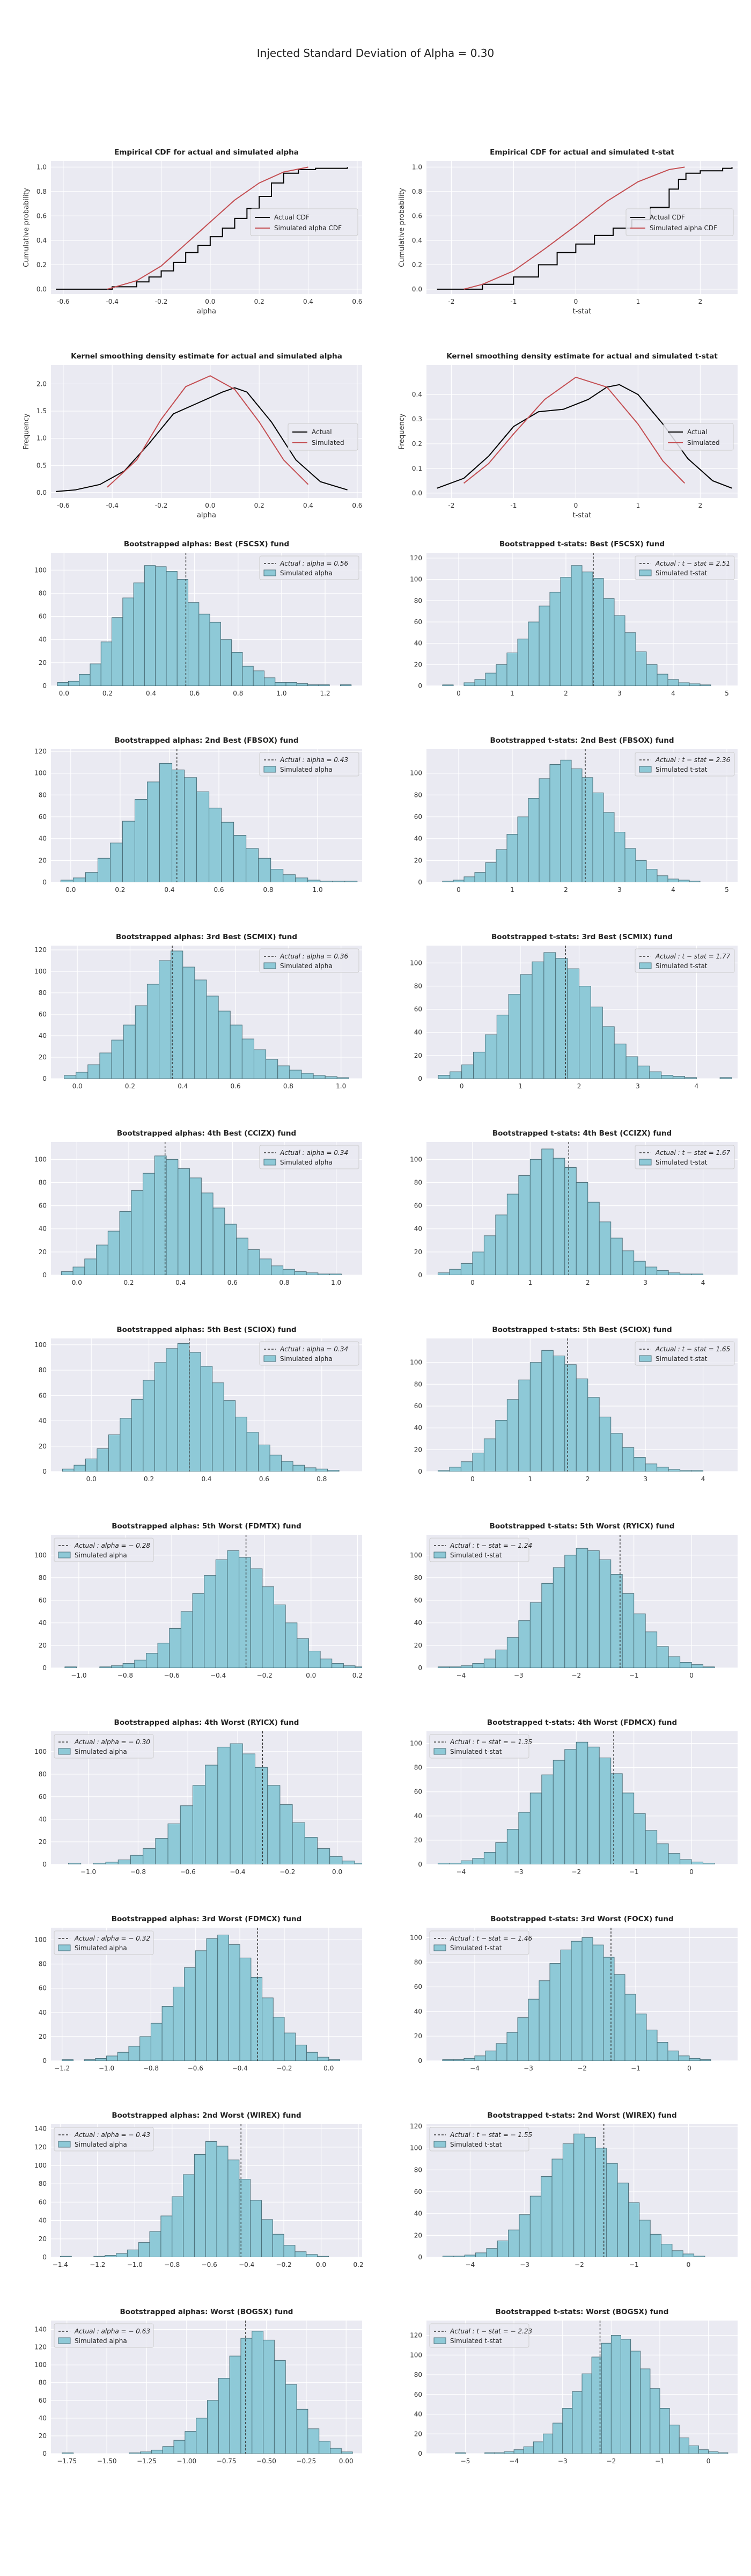 Image resolution: width=751 pixels, height=2576 pixels. I want to click on legend-entry-actual: Actual : alpha = 0.34, so click(313, 1349).